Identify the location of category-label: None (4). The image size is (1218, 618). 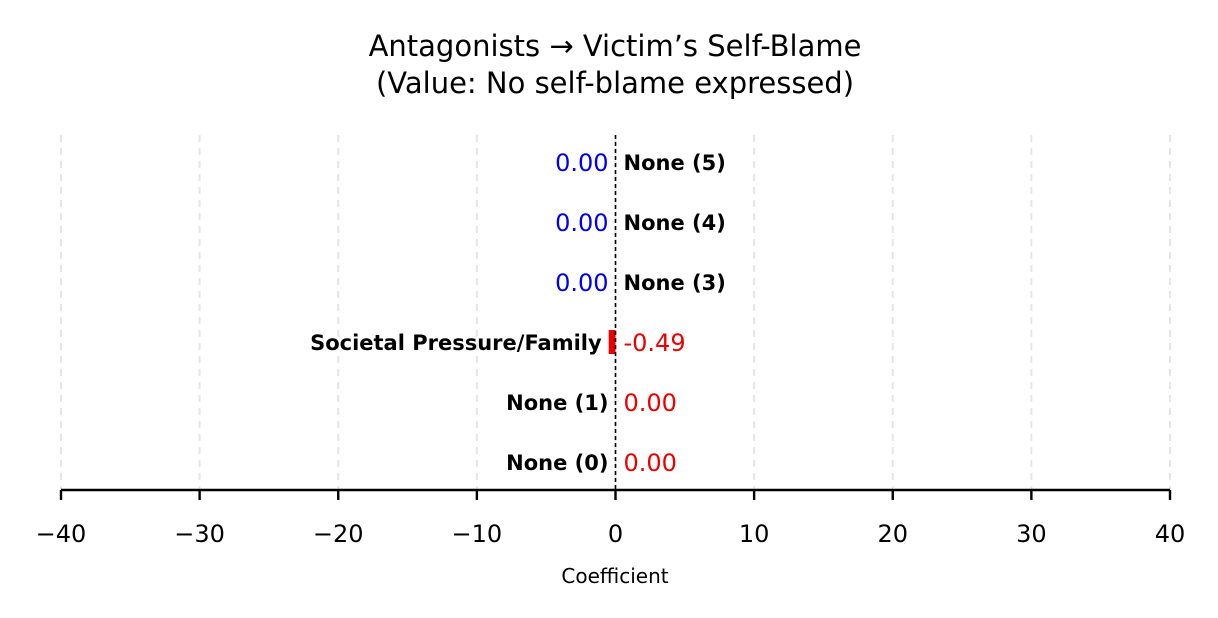
(675, 223).